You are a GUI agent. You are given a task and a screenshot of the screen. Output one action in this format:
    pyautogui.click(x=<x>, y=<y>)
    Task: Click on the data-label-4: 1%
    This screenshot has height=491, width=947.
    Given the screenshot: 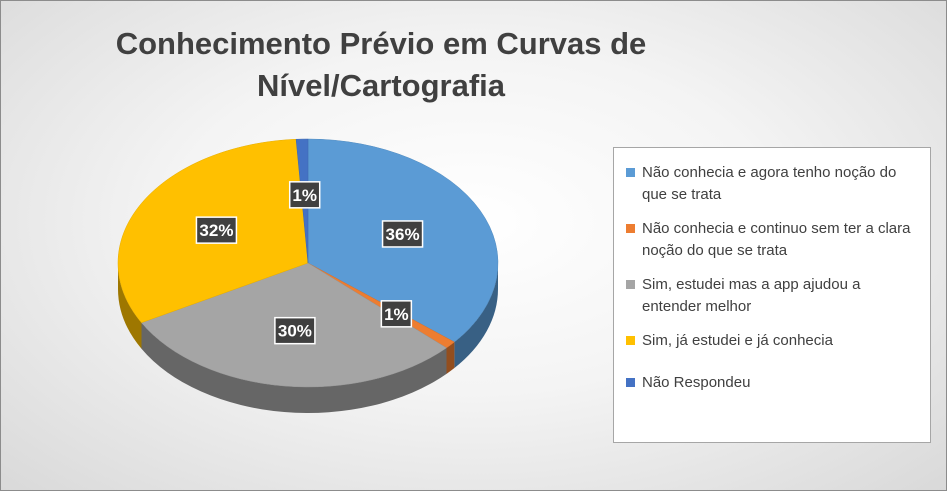 What is the action you would take?
    pyautogui.click(x=304, y=195)
    